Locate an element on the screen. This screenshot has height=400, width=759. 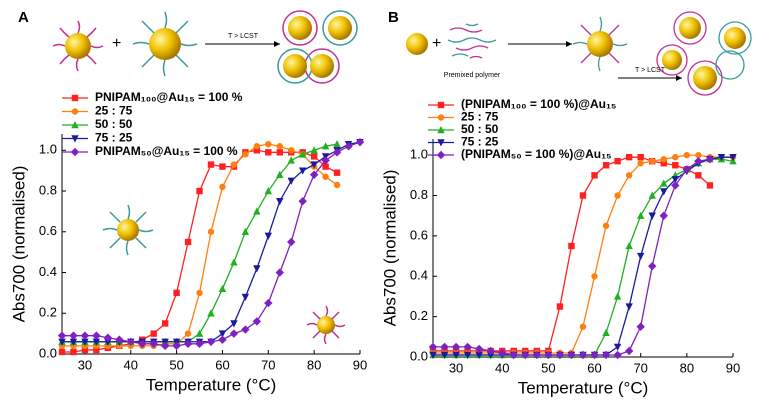
x-tick-label: 90 is located at coordinates (733, 367).